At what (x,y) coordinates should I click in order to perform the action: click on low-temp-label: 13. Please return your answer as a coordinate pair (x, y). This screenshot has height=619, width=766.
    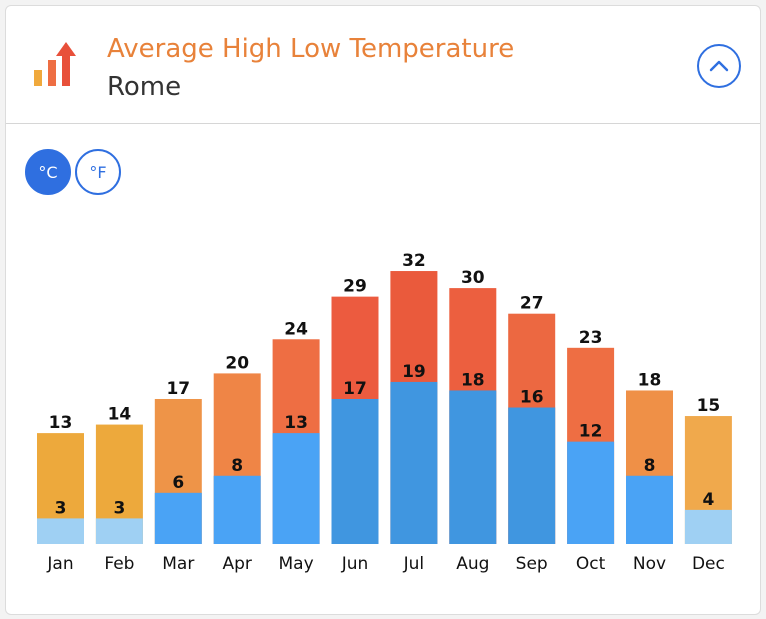
    Looking at the image, I should click on (296, 423).